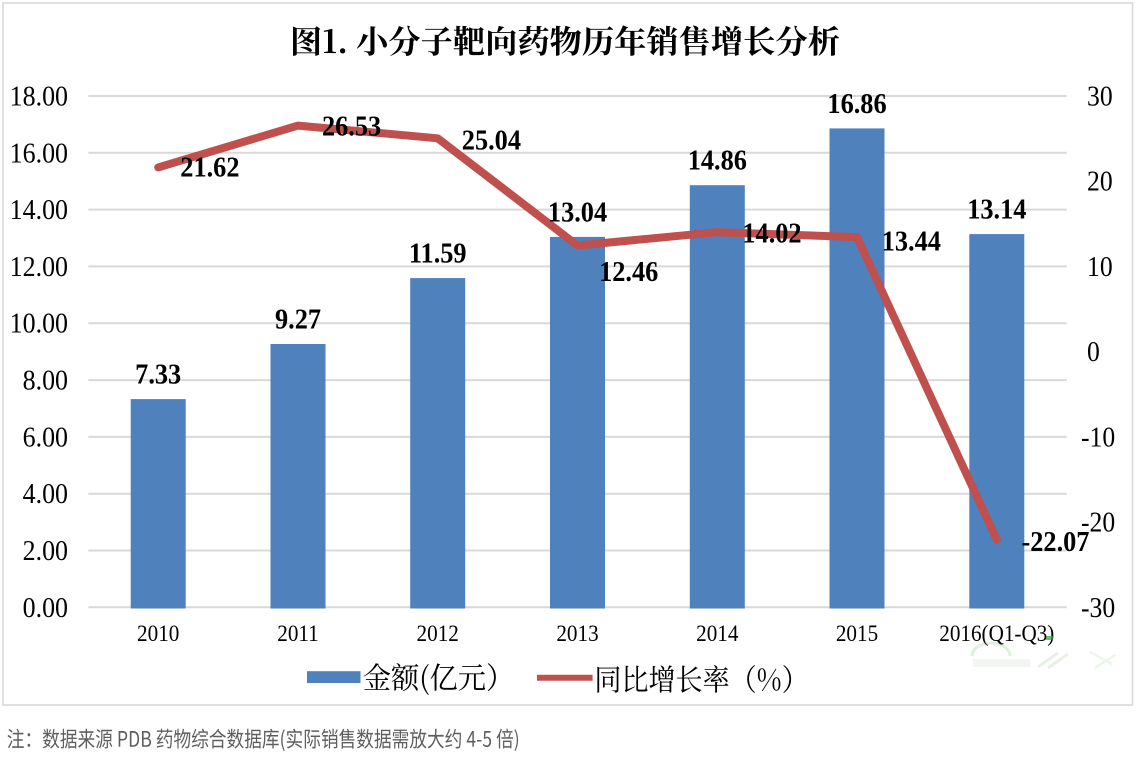  I want to click on svg-text: 12.46, so click(628, 271).